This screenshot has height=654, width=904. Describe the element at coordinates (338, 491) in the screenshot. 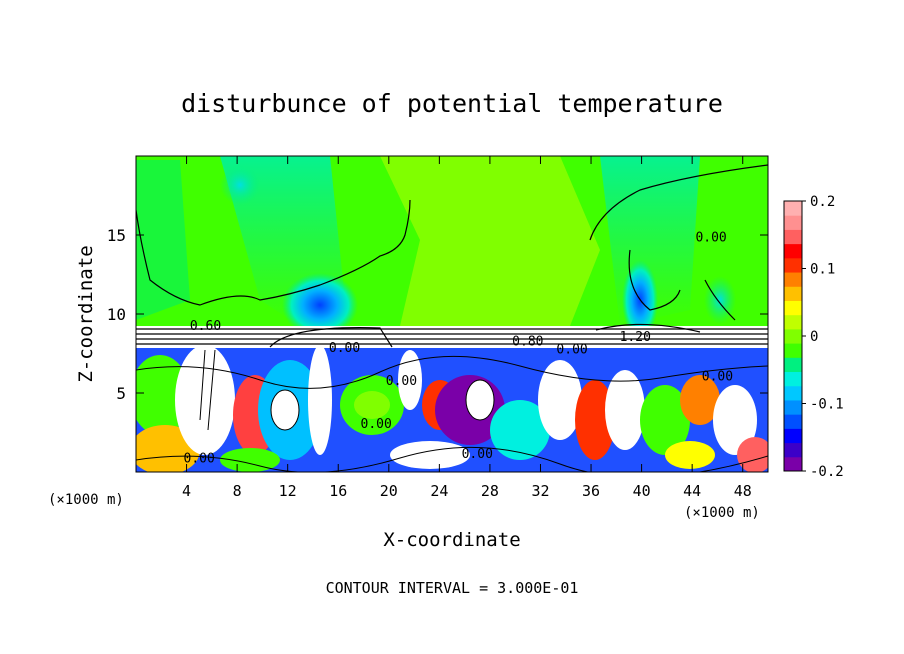

I see `x-tick-label: 16` at that location.